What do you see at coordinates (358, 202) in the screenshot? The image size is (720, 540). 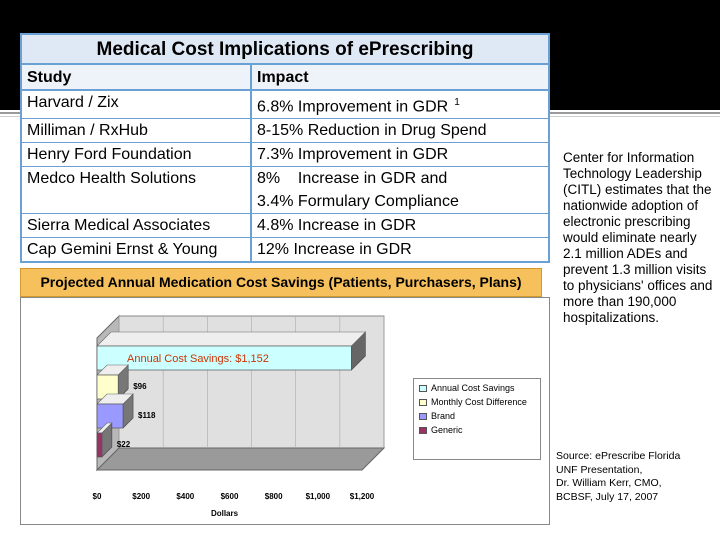 I see `impact-text: 3.4% Formulary Compliance` at bounding box center [358, 202].